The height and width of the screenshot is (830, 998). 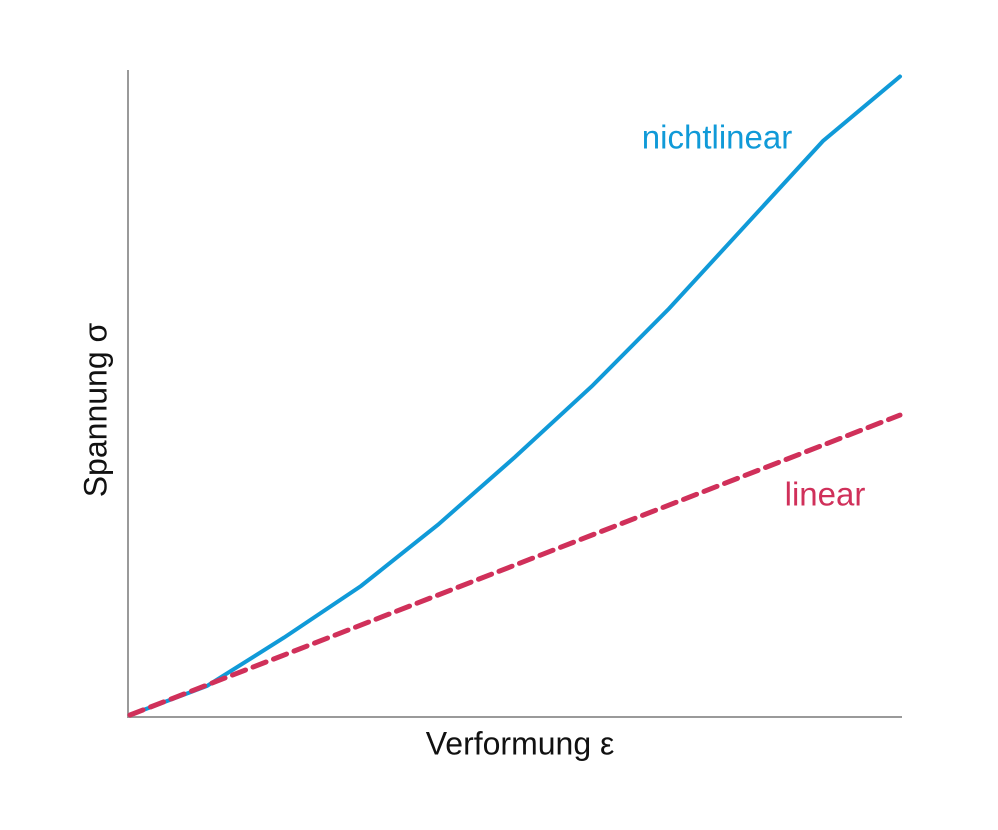 What do you see at coordinates (717, 137) in the screenshot?
I see `series-label: nichtlinear` at bounding box center [717, 137].